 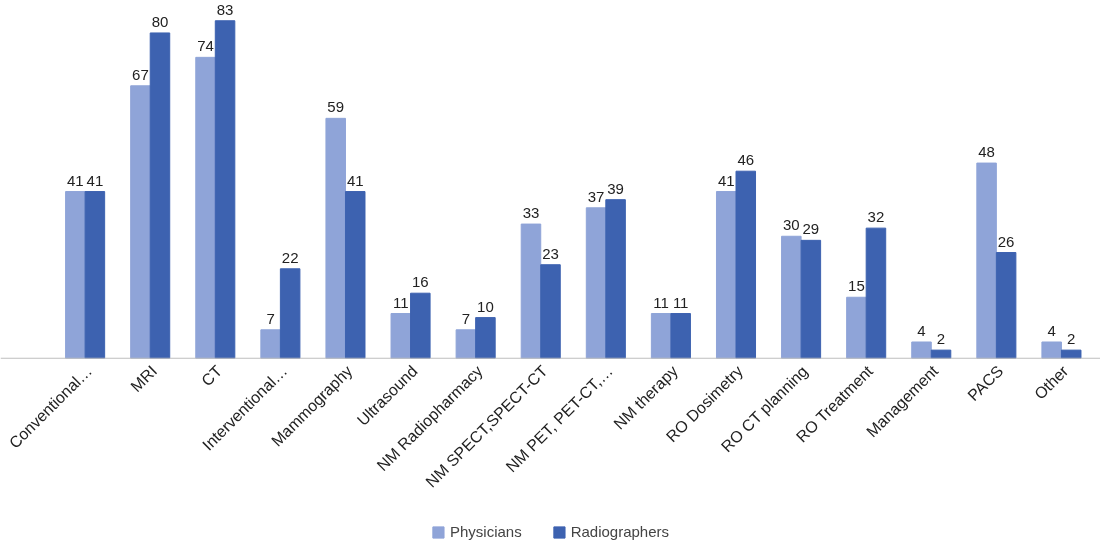 What do you see at coordinates (1006, 241) in the screenshot?
I see `data-label: 26` at bounding box center [1006, 241].